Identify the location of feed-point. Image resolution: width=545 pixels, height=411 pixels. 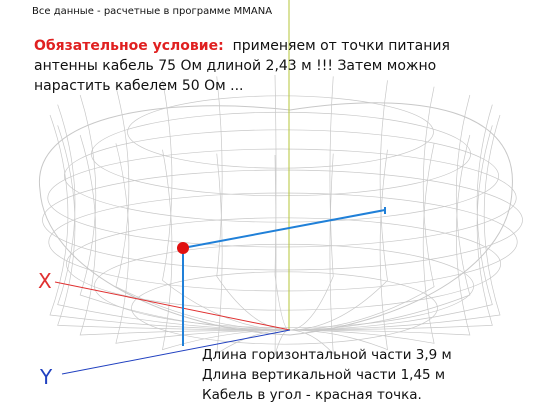
(183, 248).